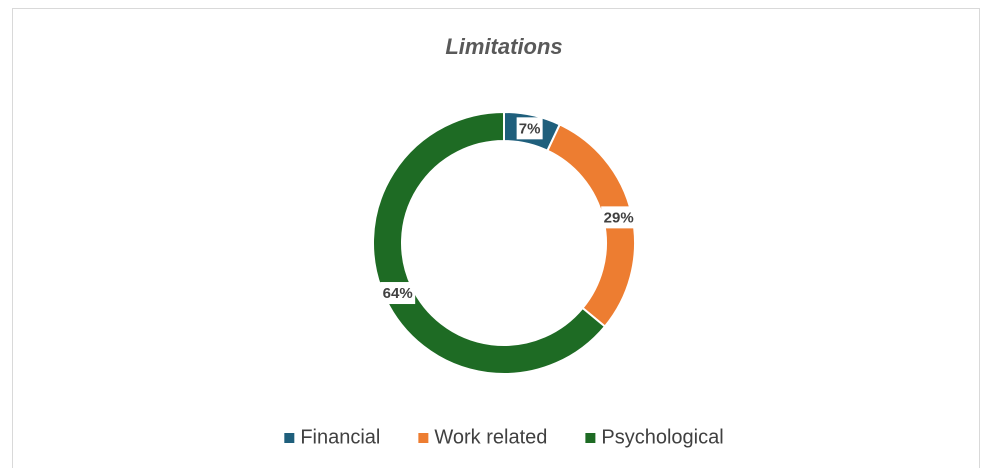 Image resolution: width=989 pixels, height=468 pixels. Describe the element at coordinates (340, 437) in the screenshot. I see `legend-label: Financial` at that location.